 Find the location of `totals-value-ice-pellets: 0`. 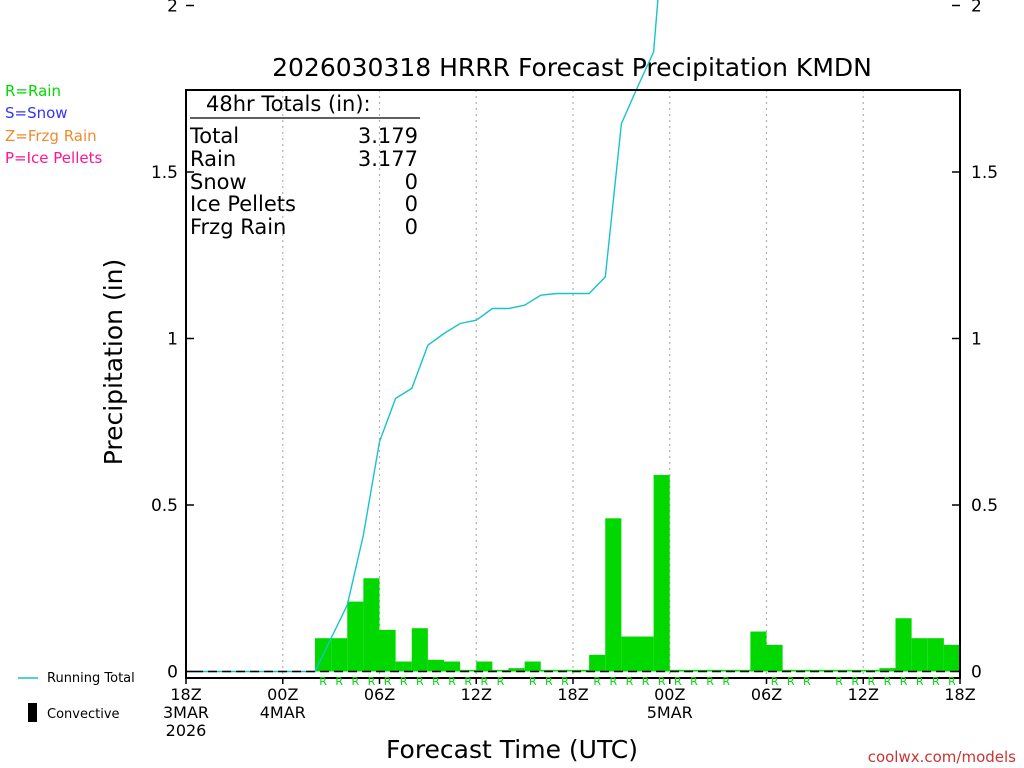

totals-value-ice-pellets: 0 is located at coordinates (411, 204).